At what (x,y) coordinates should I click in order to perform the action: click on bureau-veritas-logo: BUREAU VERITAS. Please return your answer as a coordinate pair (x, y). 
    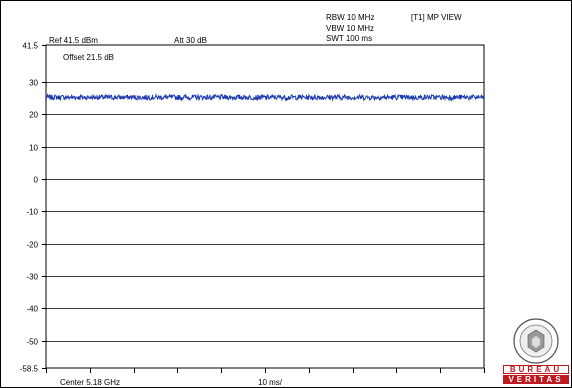
    Looking at the image, I should click on (536, 351).